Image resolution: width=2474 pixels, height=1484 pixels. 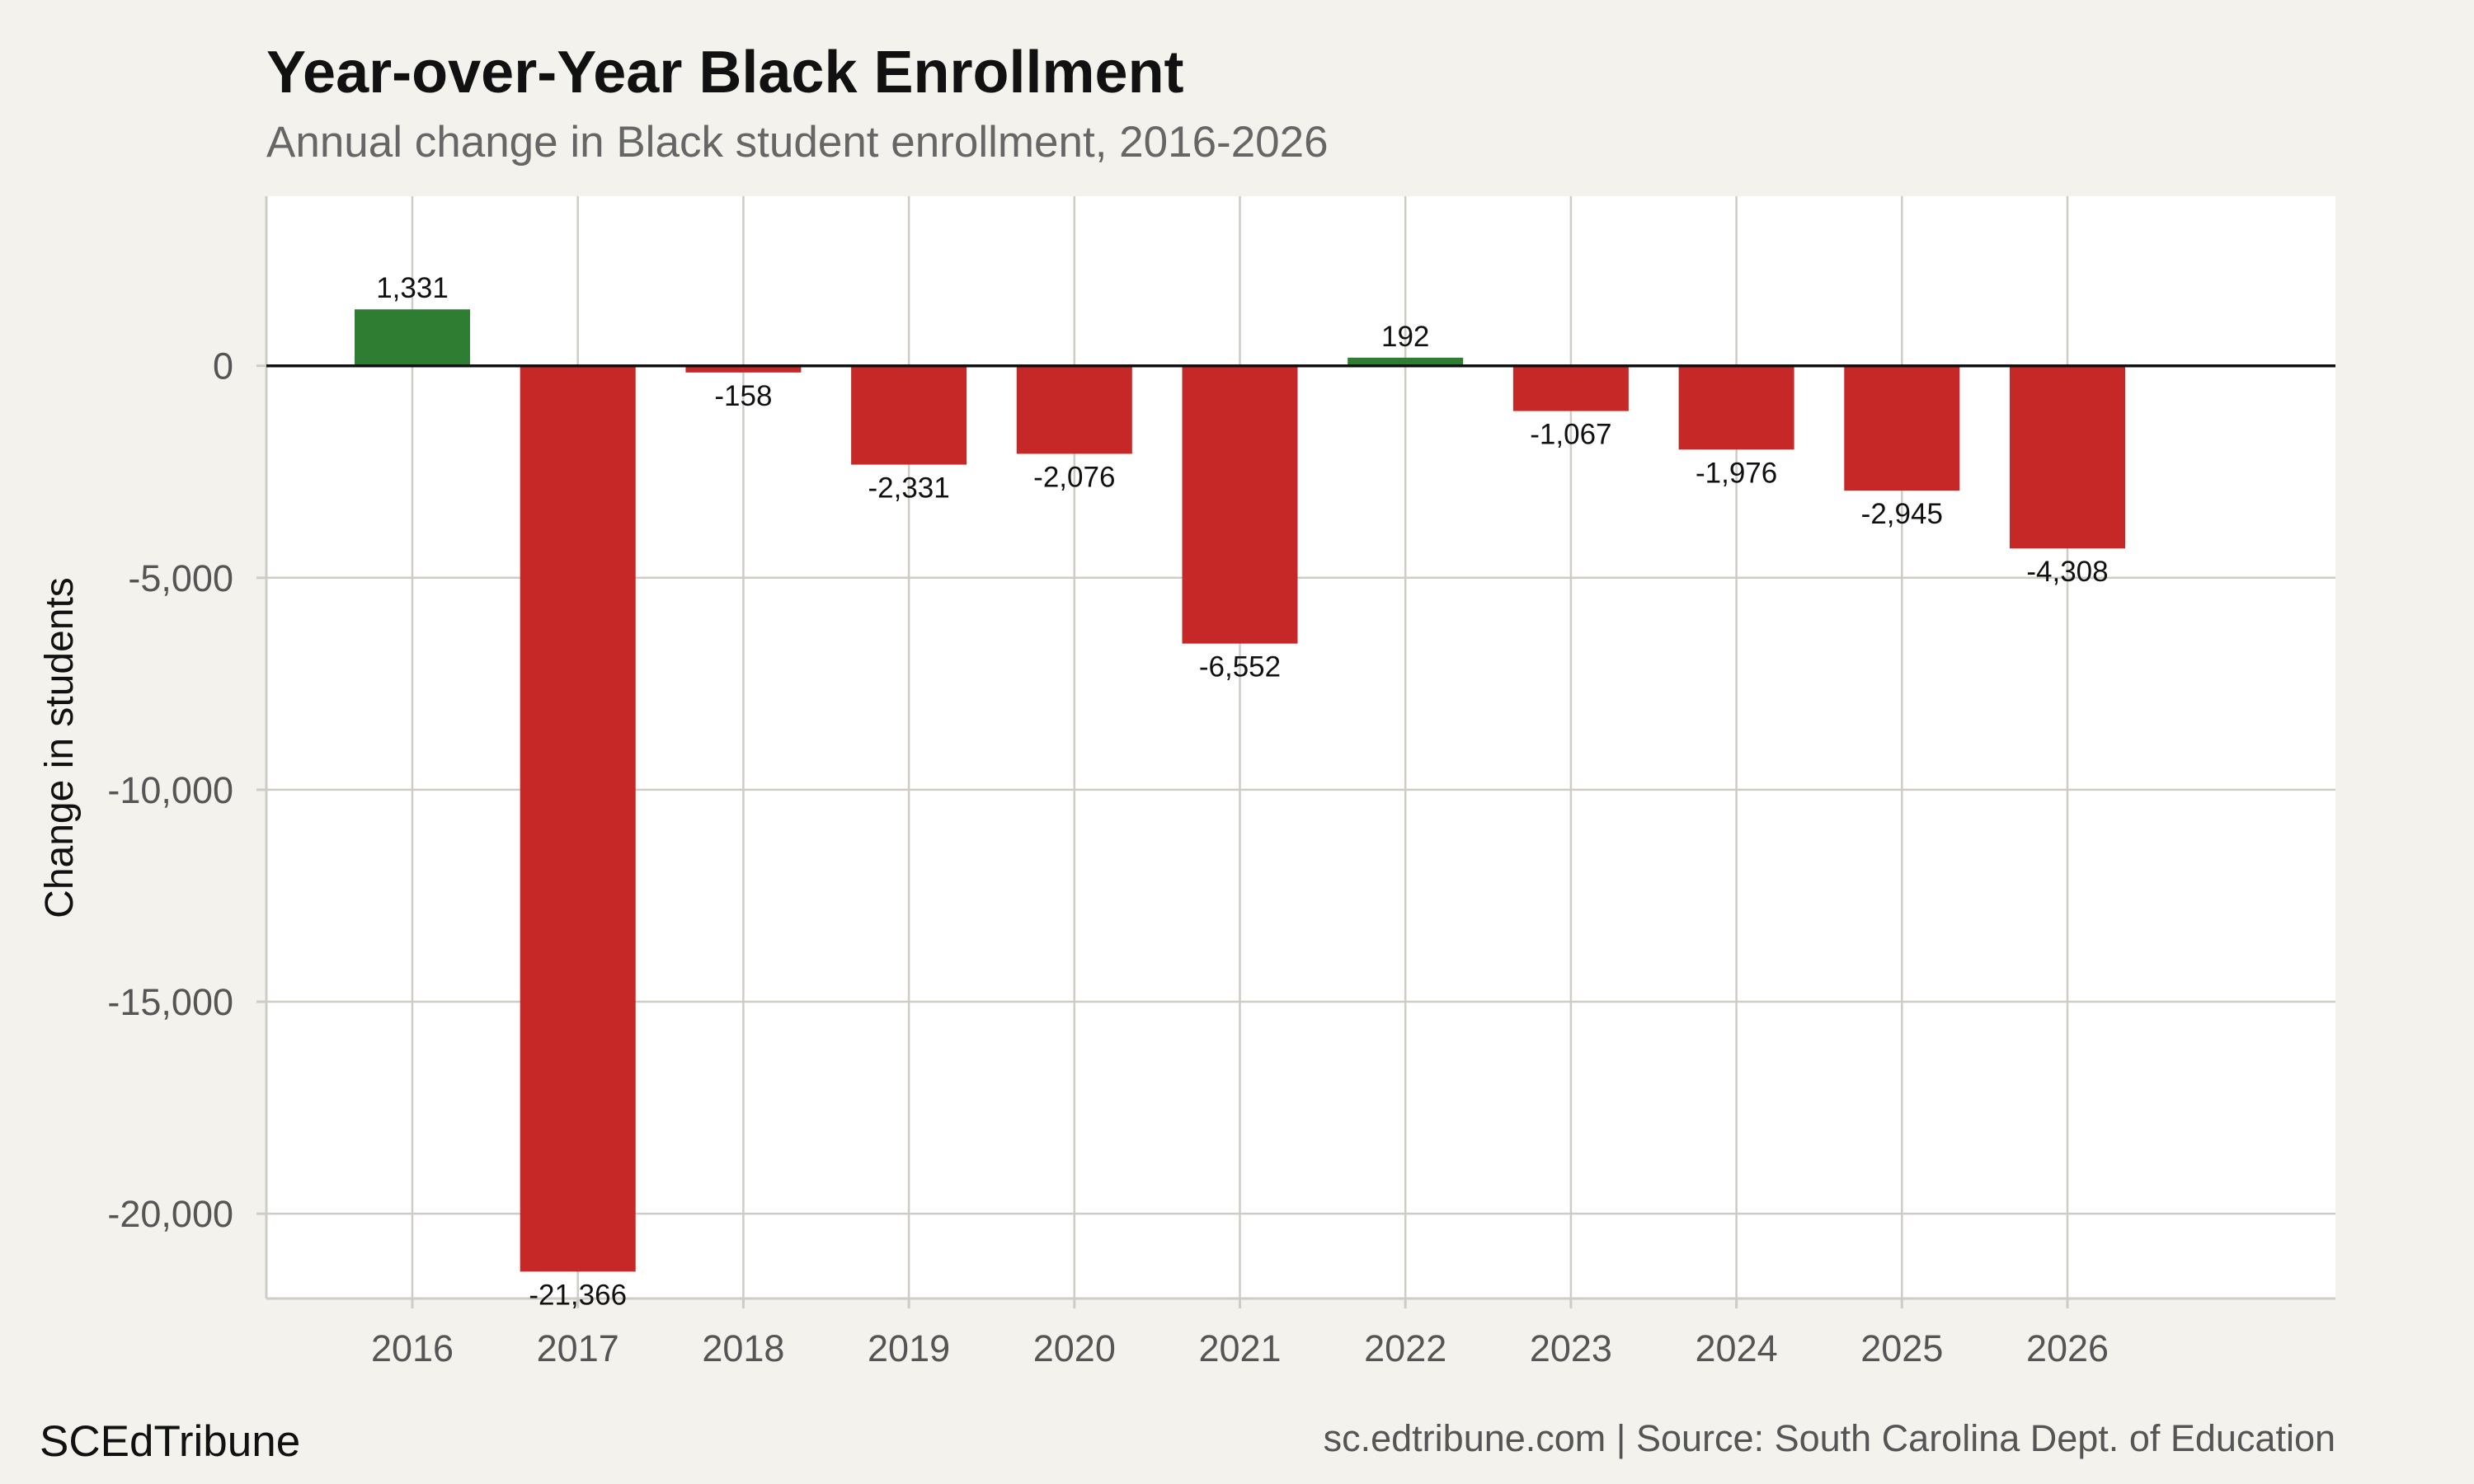 I want to click on x-tick-label-2021: 2021, so click(x=1239, y=1348).